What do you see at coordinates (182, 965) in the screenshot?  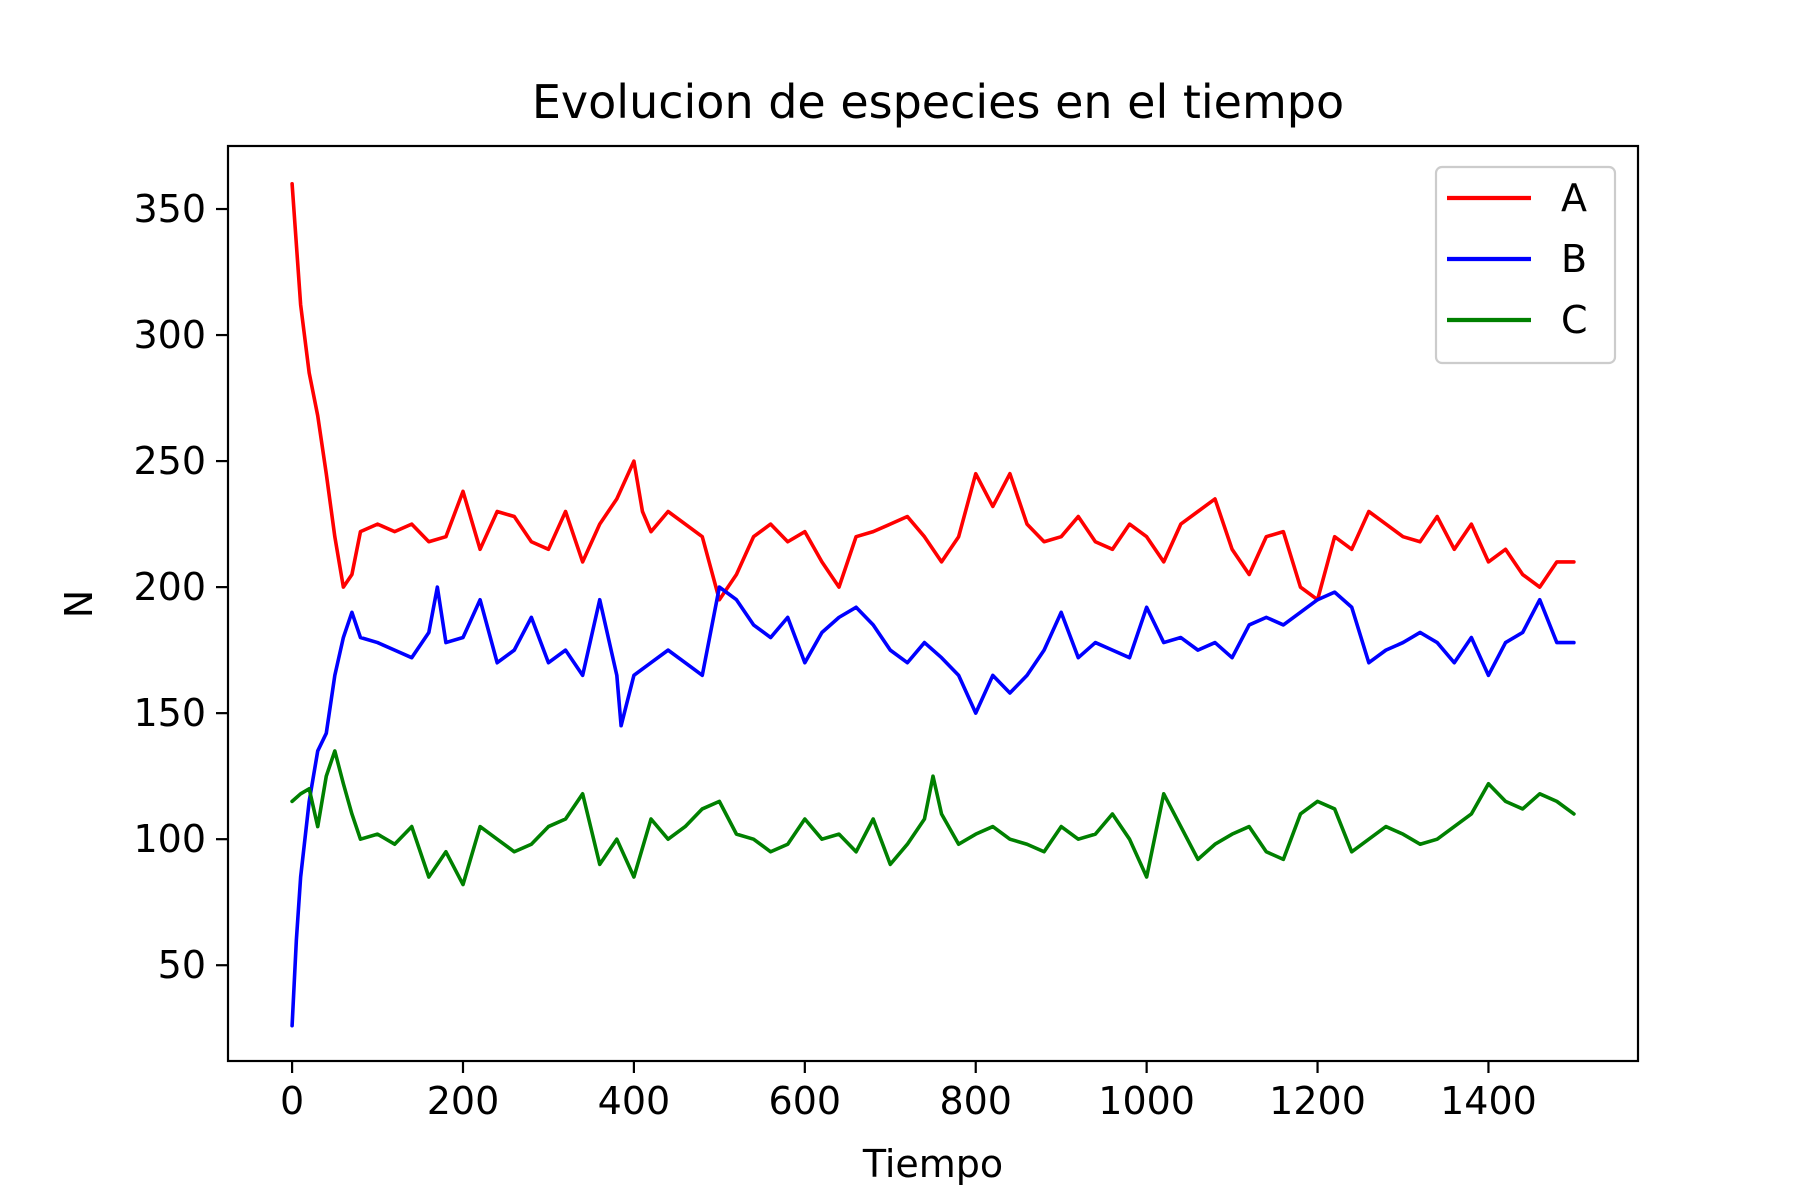 I see `y-tick-label: 50` at bounding box center [182, 965].